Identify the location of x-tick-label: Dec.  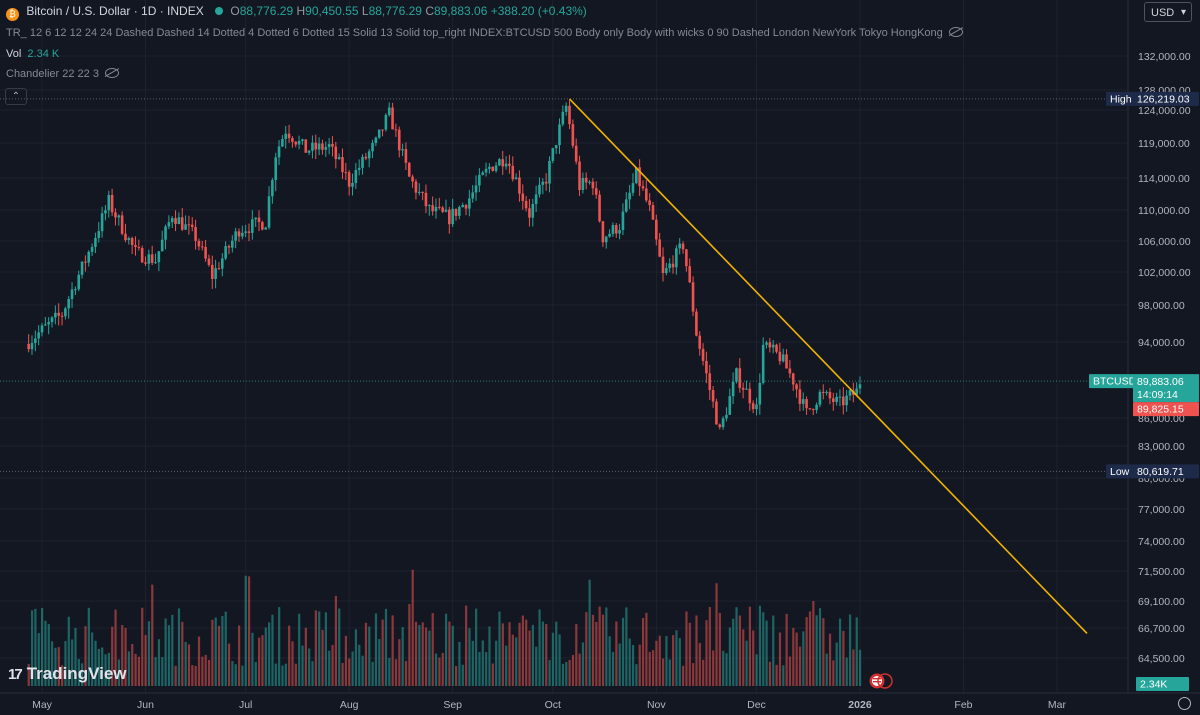
(756, 705).